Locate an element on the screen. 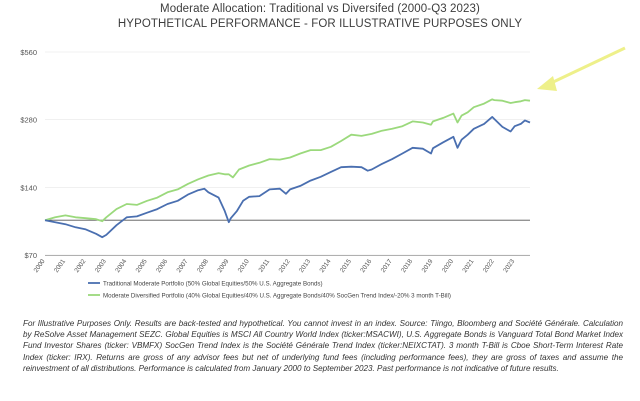 The width and height of the screenshot is (640, 401). x-tick-label: 2019 is located at coordinates (428, 266).